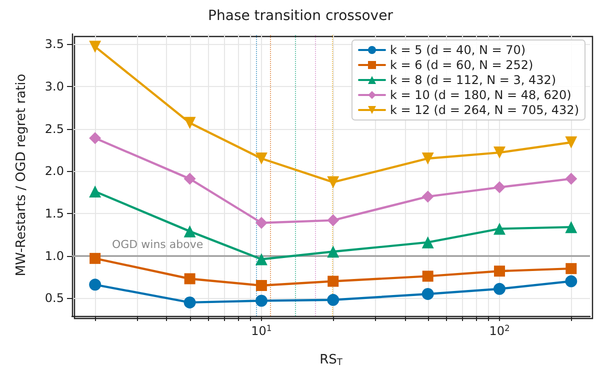  I want to click on legend-label: k = 10 (d = 180, N = 48, 620), so click(481, 95).